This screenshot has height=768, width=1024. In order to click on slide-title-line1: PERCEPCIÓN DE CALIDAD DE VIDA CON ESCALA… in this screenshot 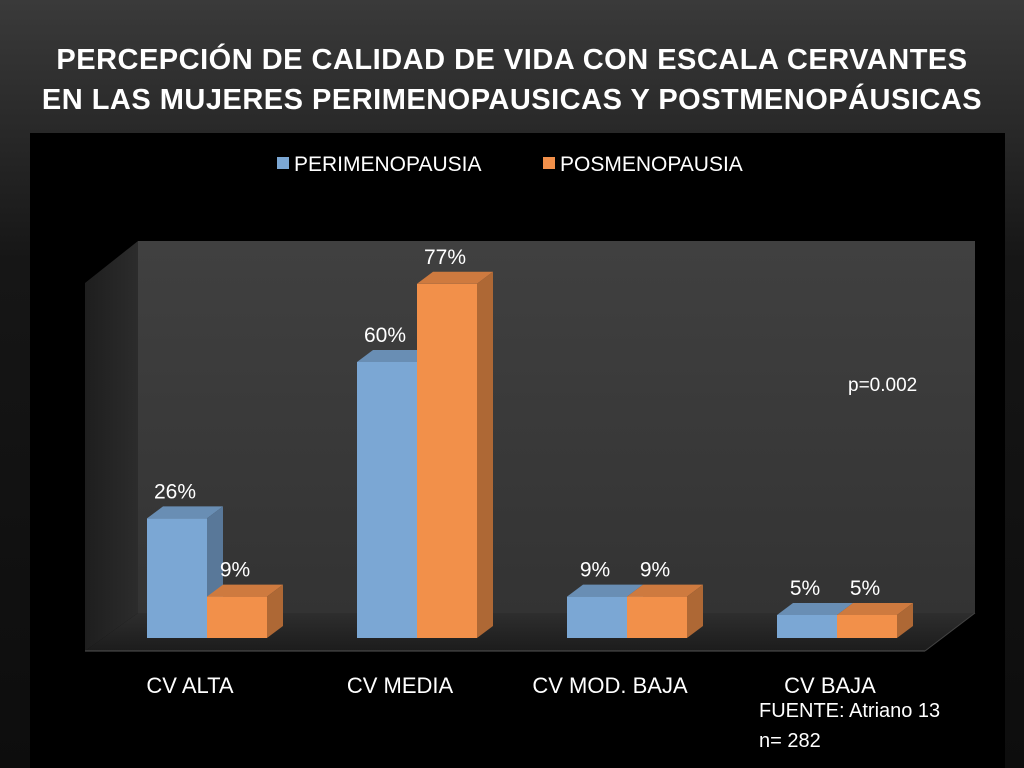, I will do `click(512, 60)`.